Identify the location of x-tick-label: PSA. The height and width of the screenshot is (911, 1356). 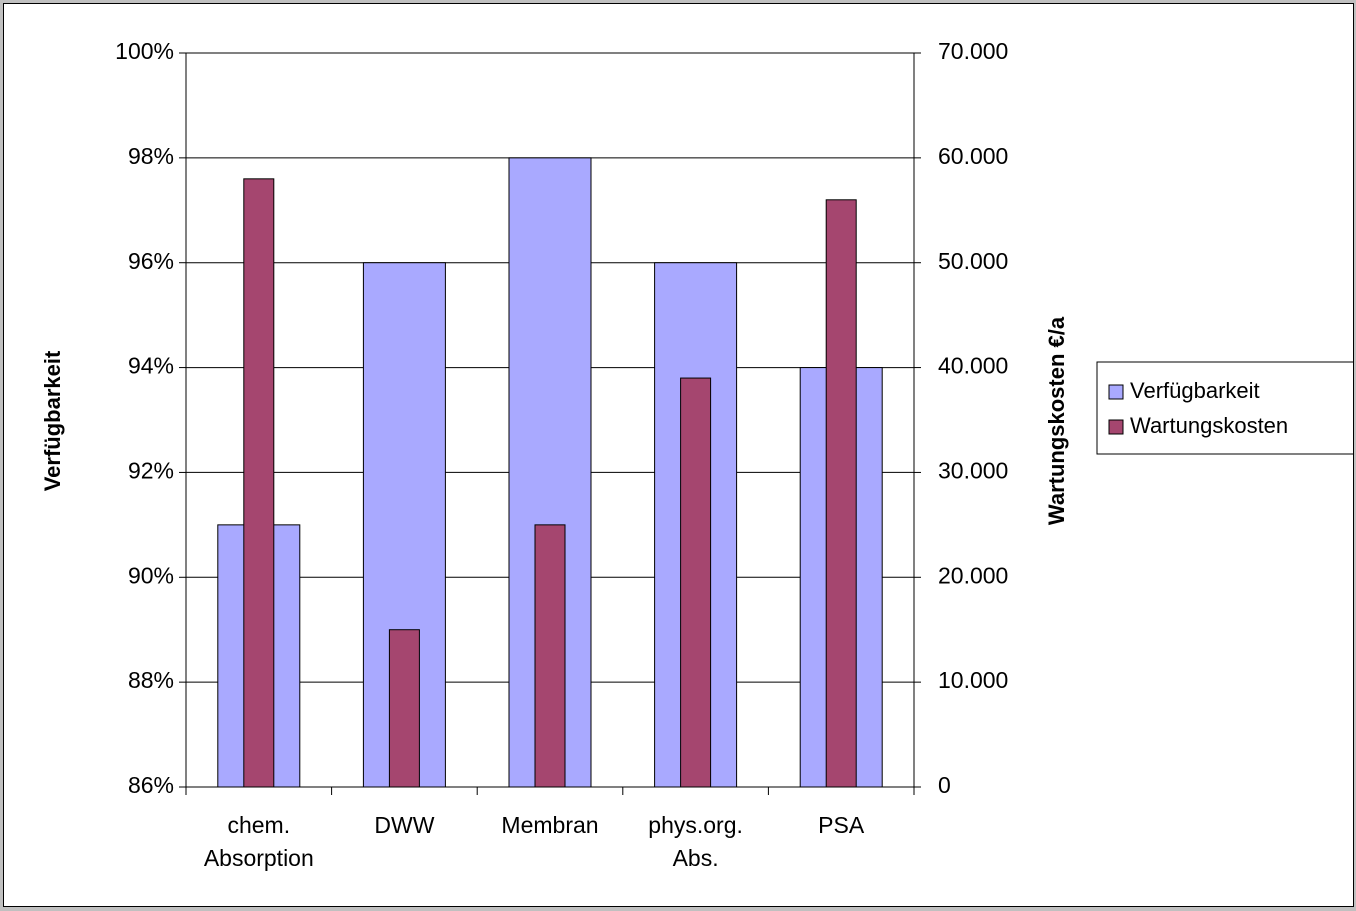
(841, 825).